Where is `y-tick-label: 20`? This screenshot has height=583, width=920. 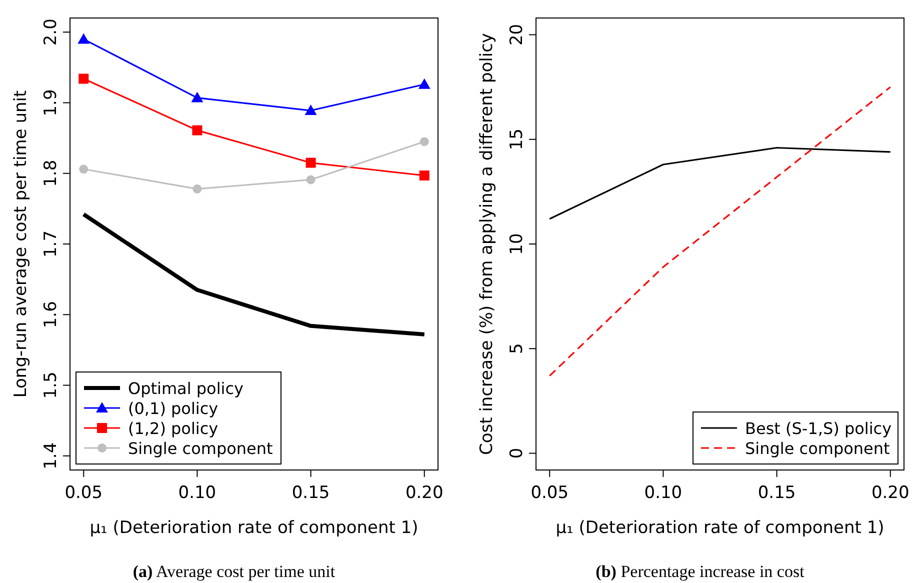
y-tick-label: 20 is located at coordinates (517, 35).